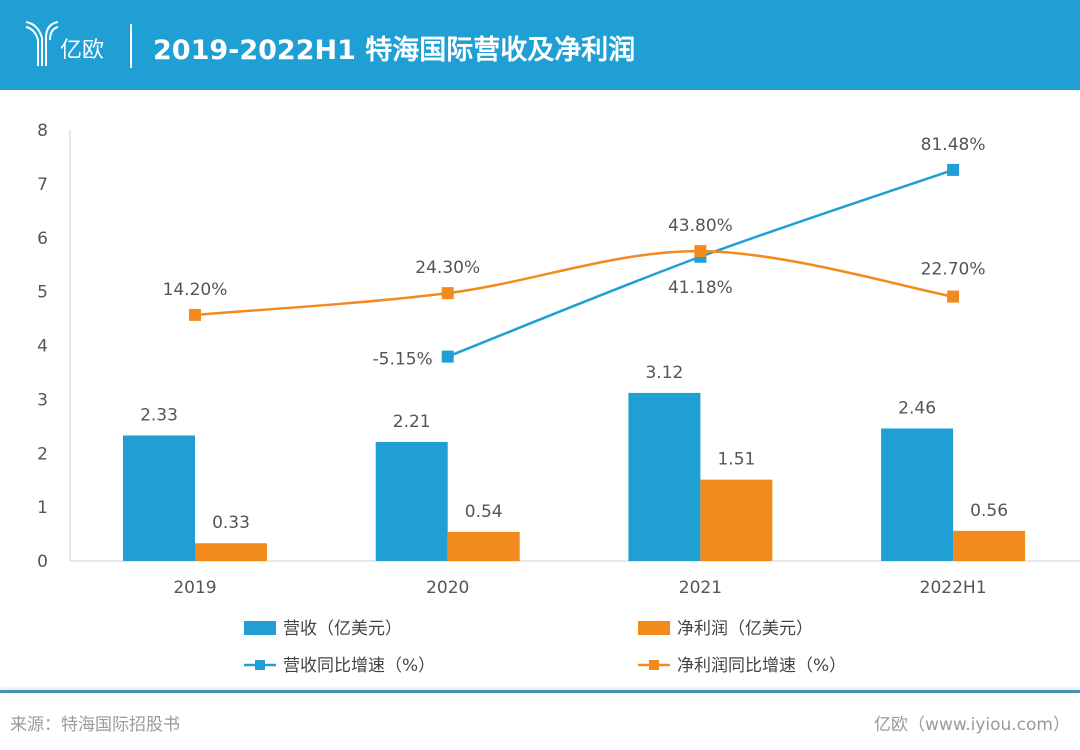 This screenshot has width=1080, height=750. What do you see at coordinates (917, 408) in the screenshot?
I see `bar-data-label: 2.46` at bounding box center [917, 408].